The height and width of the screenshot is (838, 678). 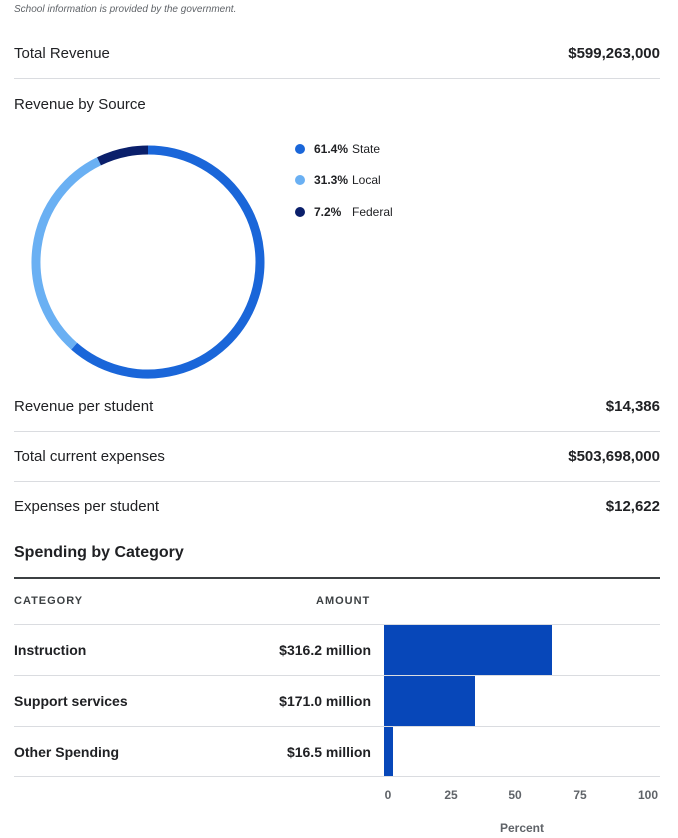 I want to click on x-tick-100: 100, so click(x=648, y=795).